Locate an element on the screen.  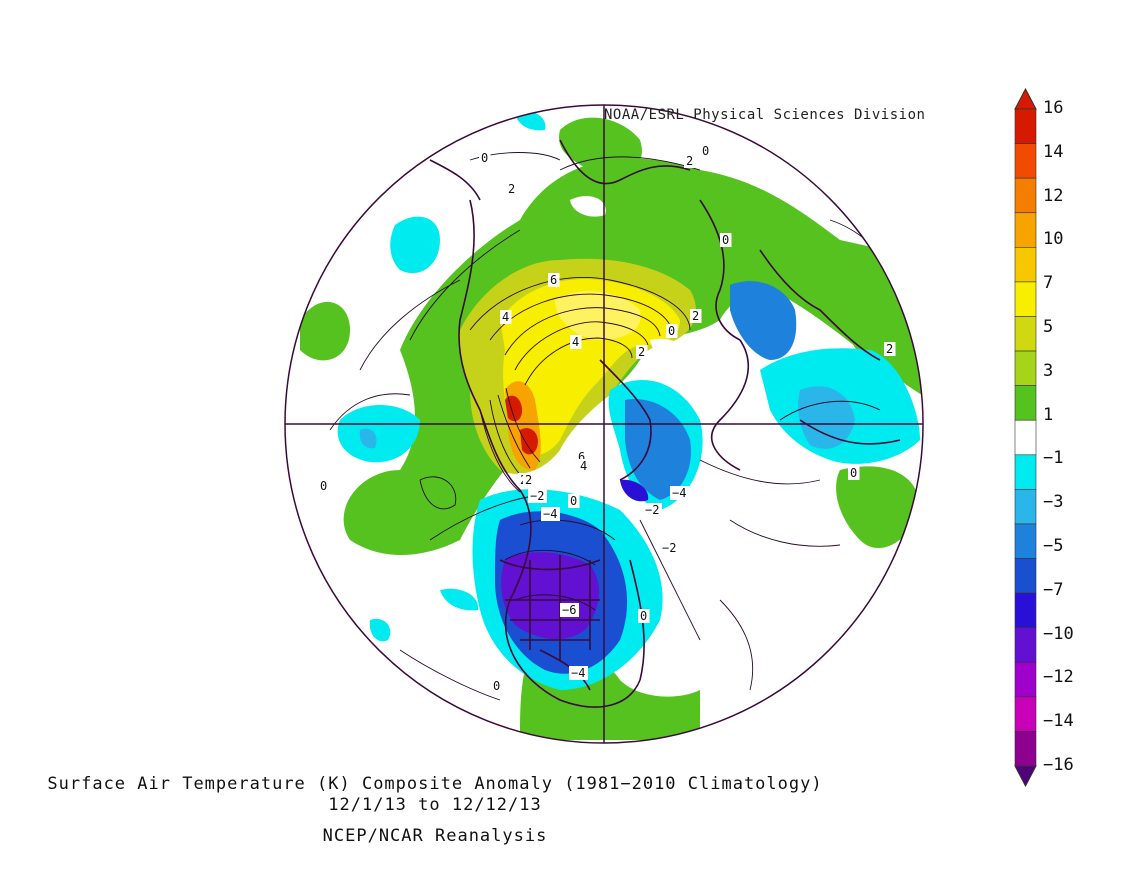
colorbar-tick-label: −3 is located at coordinates (1053, 502).